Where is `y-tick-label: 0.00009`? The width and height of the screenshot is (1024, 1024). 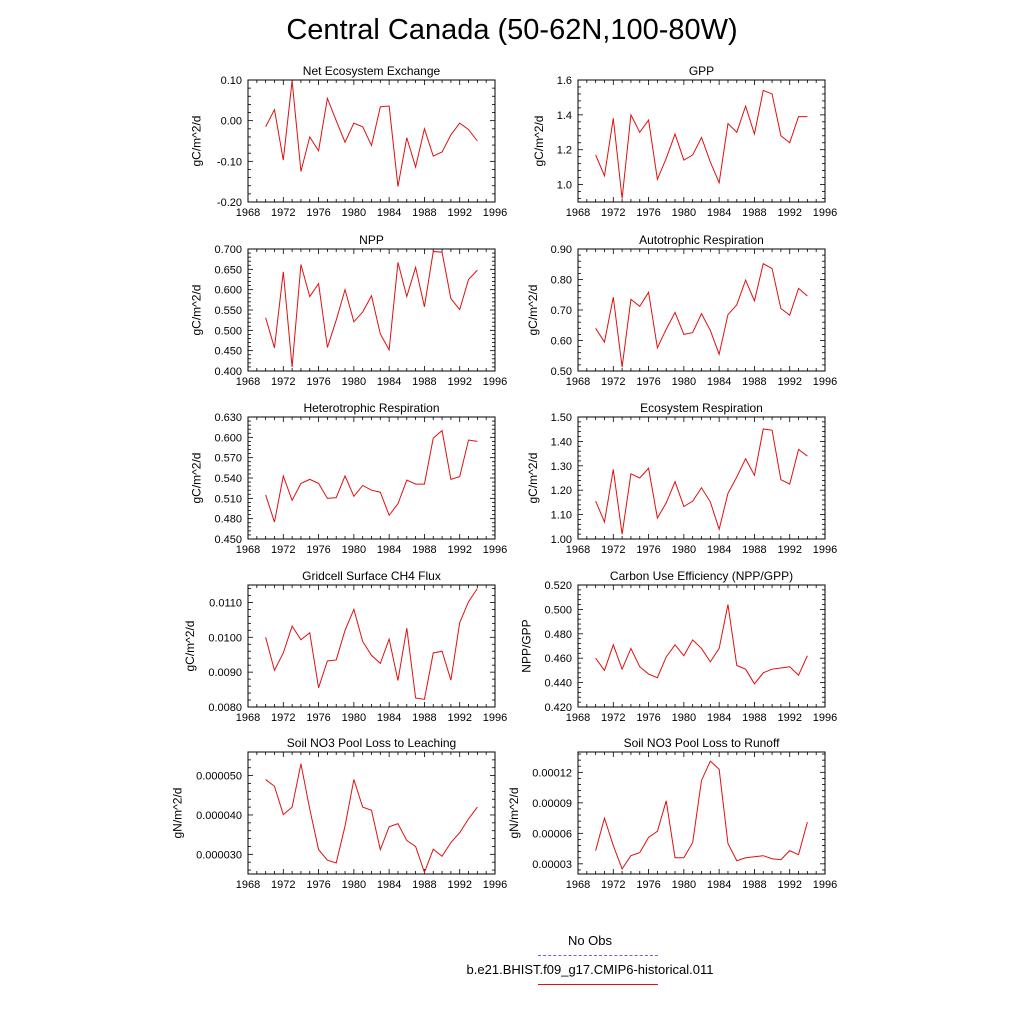 y-tick-label: 0.00009 is located at coordinates (552, 804).